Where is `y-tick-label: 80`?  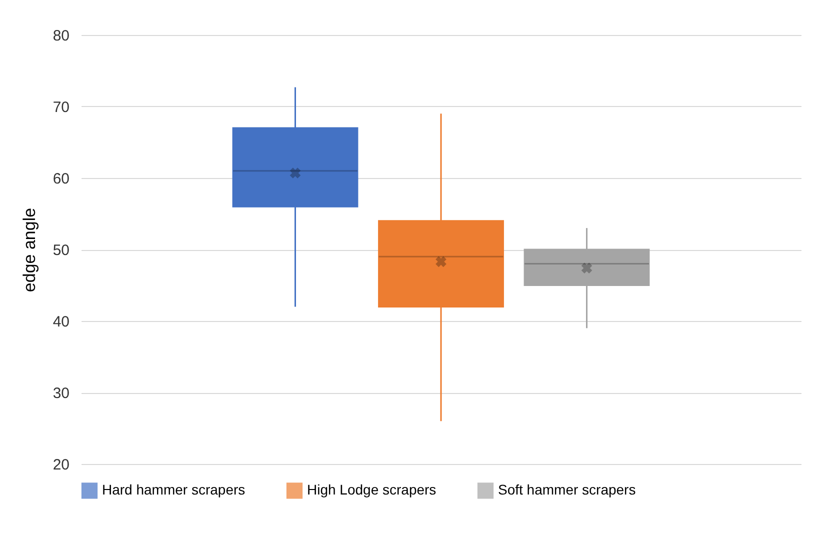
y-tick-label: 80 is located at coordinates (61, 36).